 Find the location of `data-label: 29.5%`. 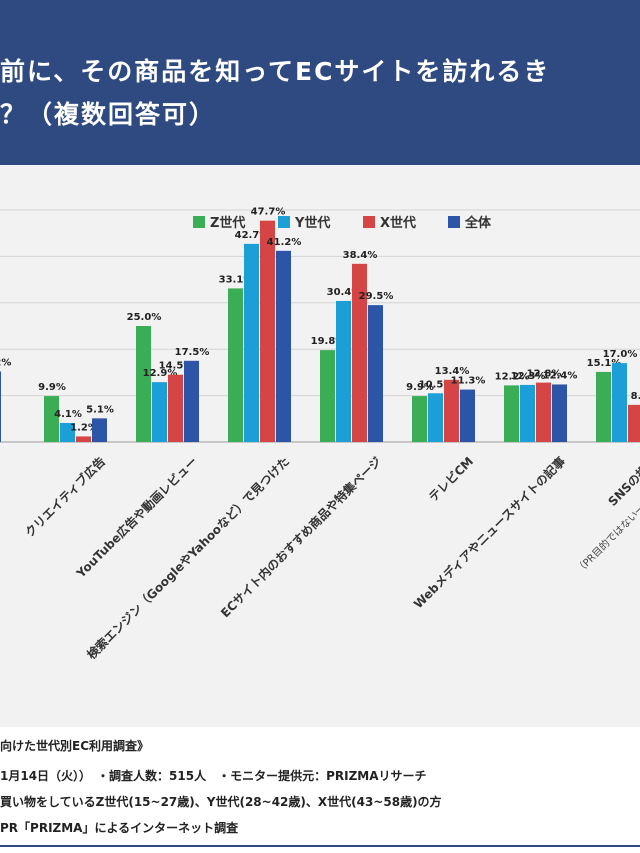

data-label: 29.5% is located at coordinates (376, 296).